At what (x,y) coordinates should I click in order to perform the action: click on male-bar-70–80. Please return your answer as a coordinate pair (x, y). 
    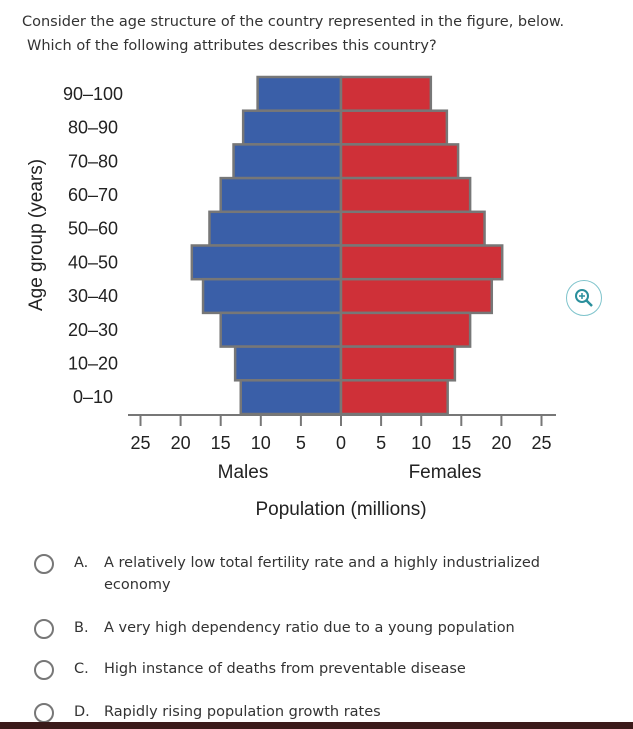
    Looking at the image, I should click on (287, 161).